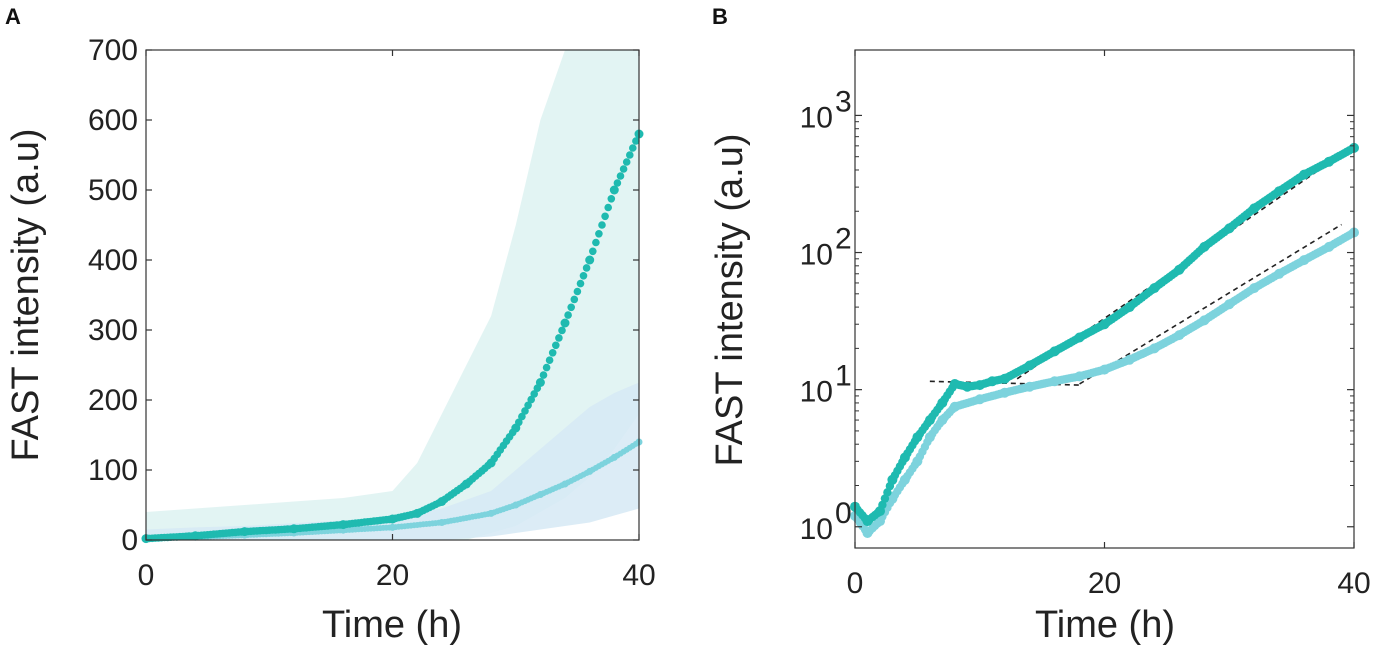 The height and width of the screenshot is (655, 1373). What do you see at coordinates (113, 50) in the screenshot?
I see `y-tick-label: 700` at bounding box center [113, 50].